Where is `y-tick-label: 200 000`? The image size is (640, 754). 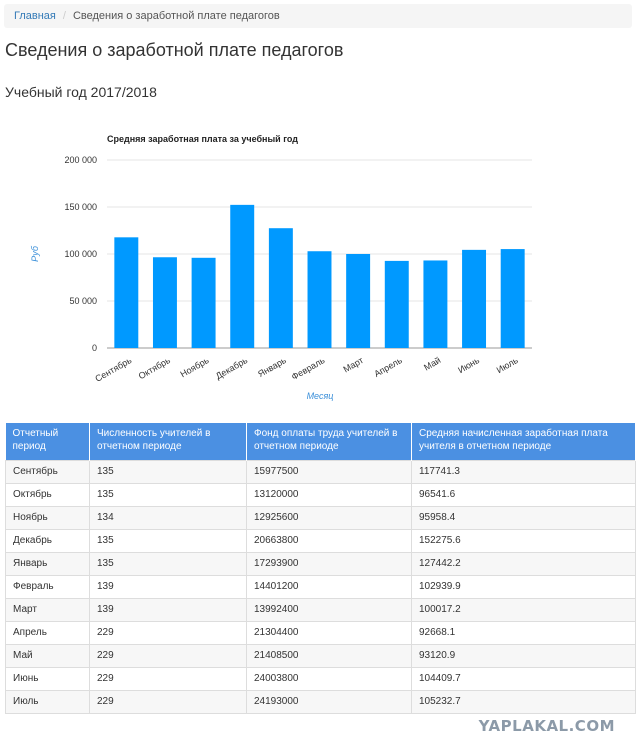 y-tick-label: 200 000 is located at coordinates (80, 160).